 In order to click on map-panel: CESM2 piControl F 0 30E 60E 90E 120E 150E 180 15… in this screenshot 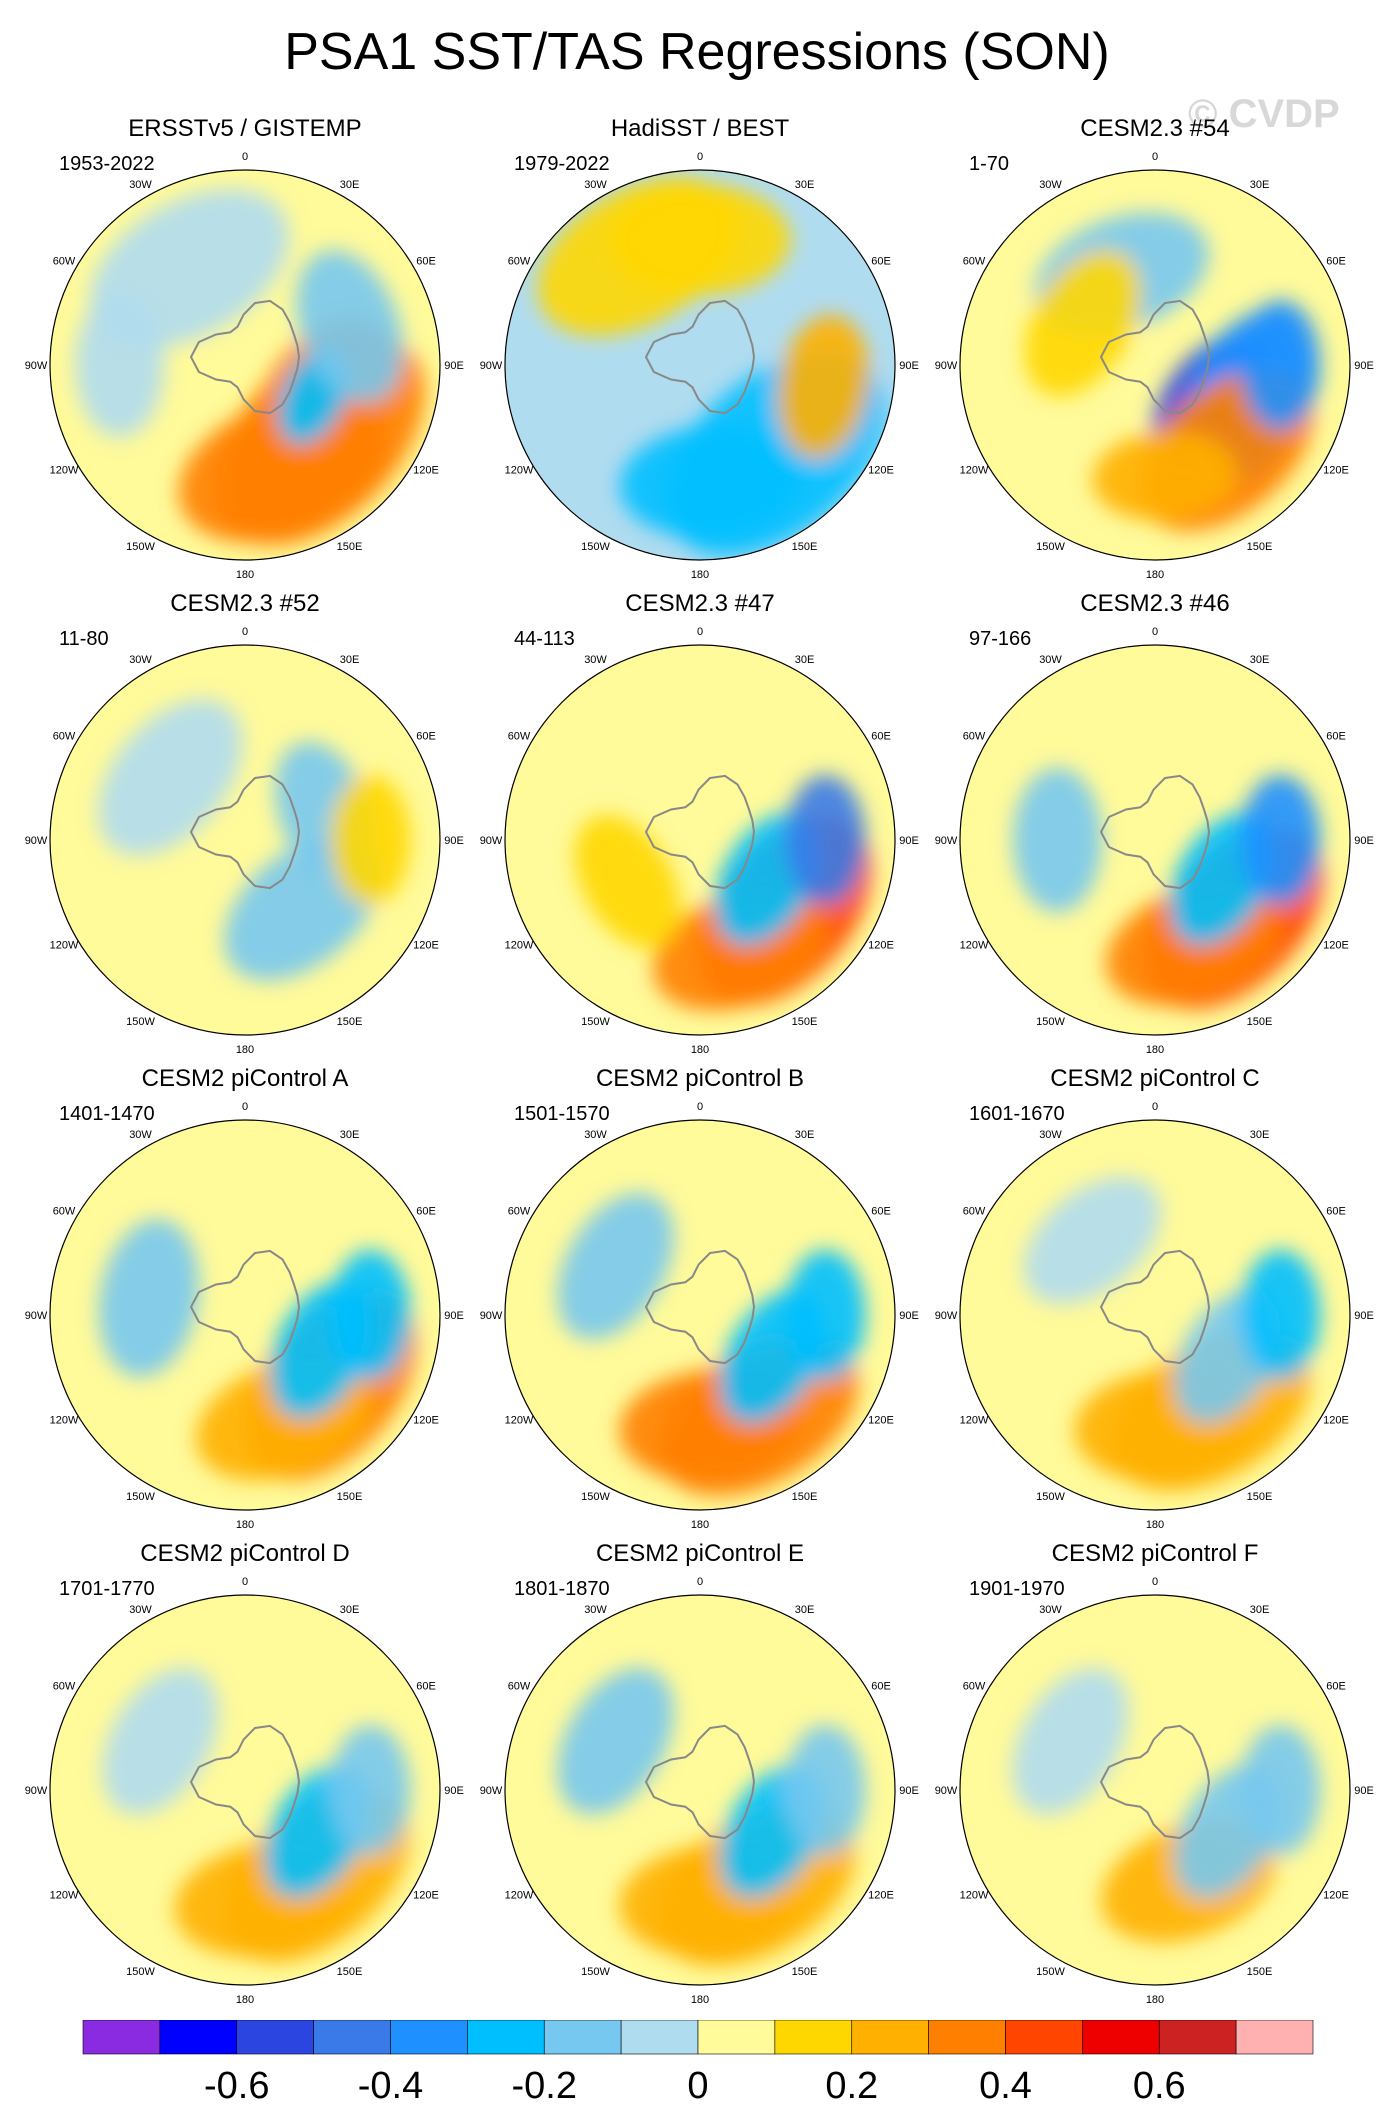, I will do `click(1155, 1775)`.